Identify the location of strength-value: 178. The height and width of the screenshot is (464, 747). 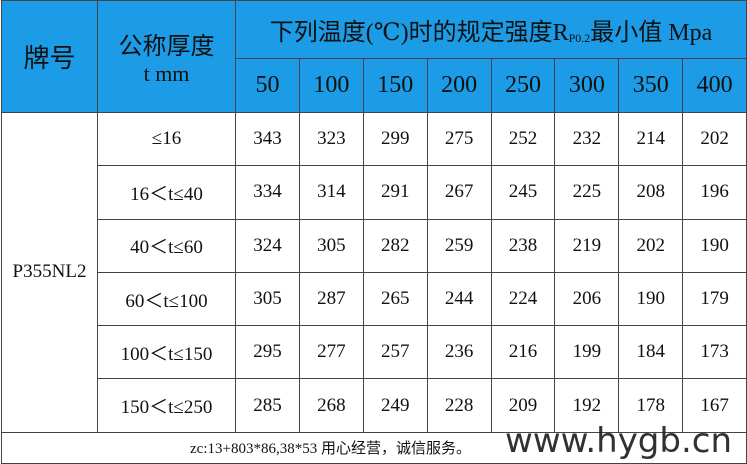
(651, 405).